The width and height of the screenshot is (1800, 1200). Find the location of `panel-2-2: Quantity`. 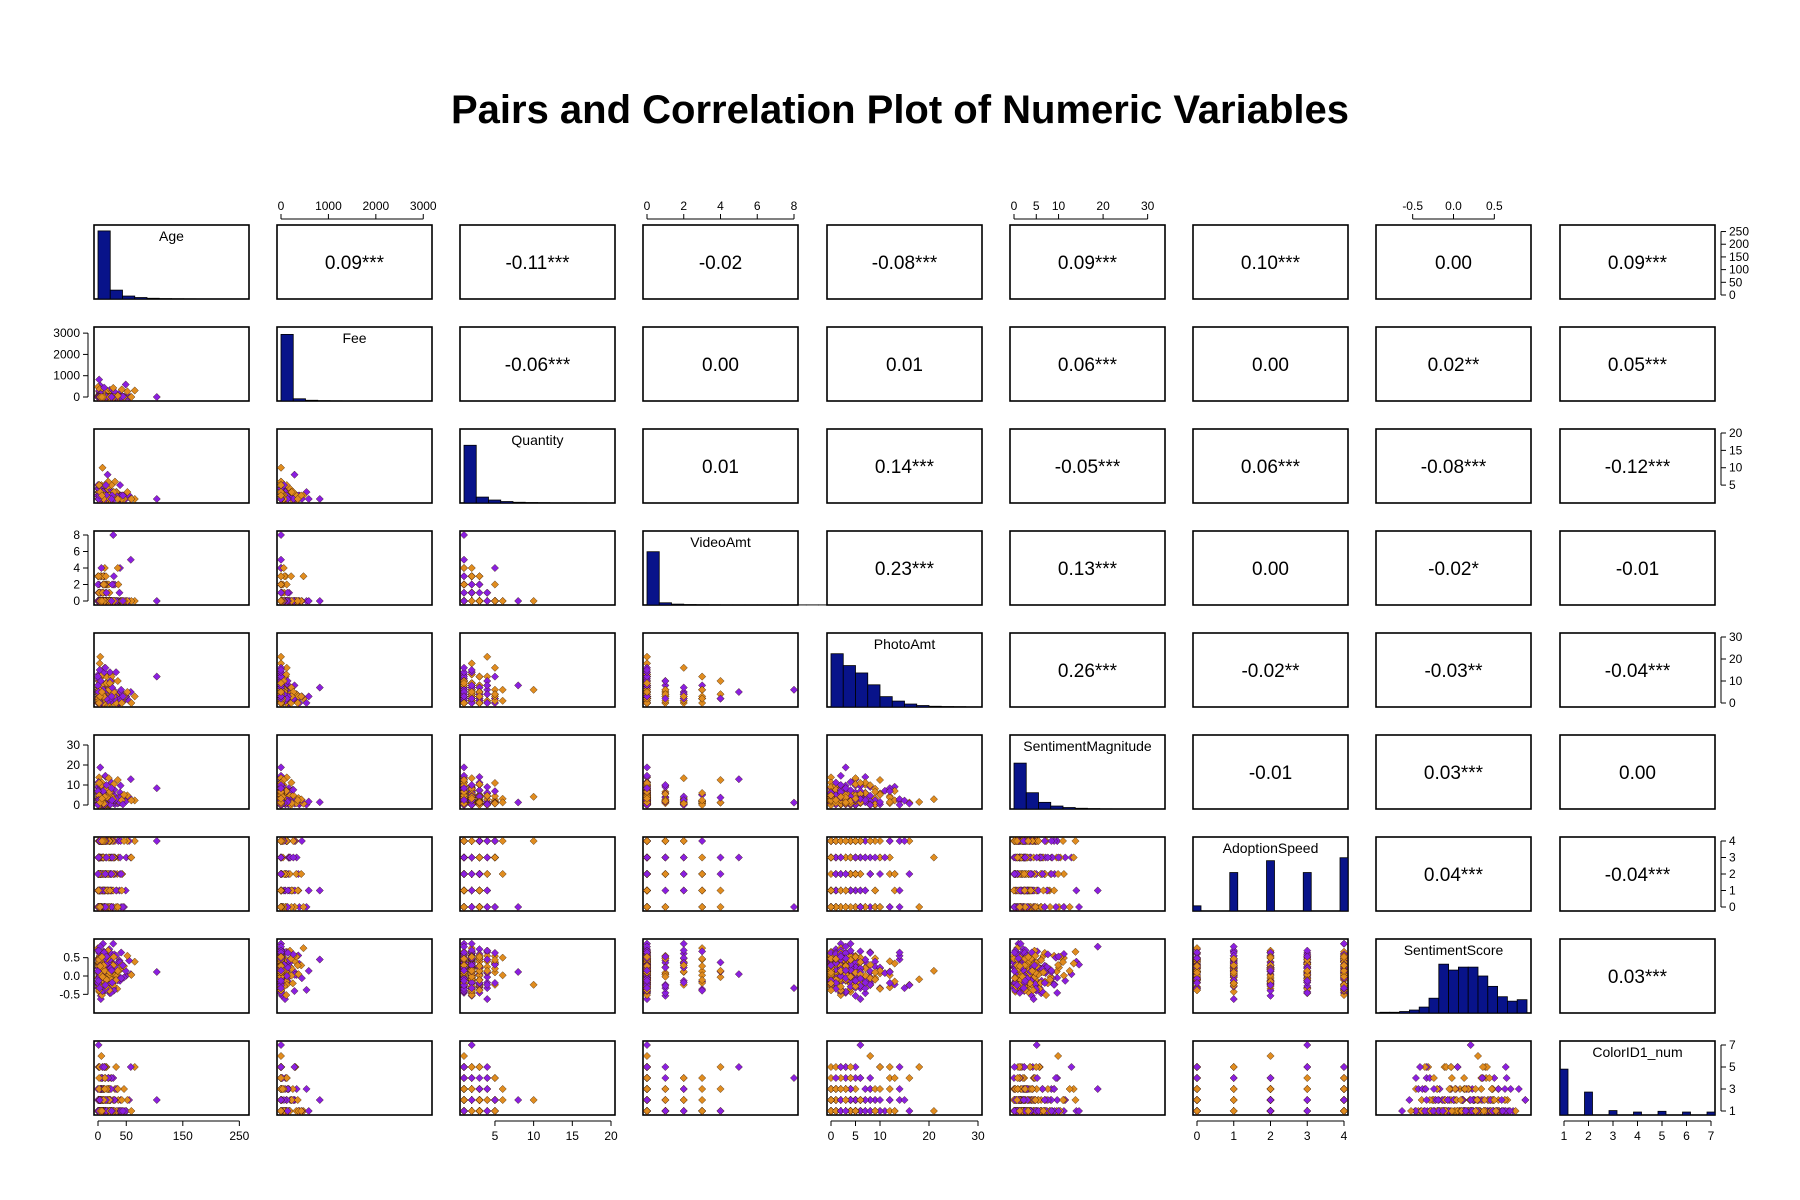

panel-2-2: Quantity is located at coordinates (537, 466).